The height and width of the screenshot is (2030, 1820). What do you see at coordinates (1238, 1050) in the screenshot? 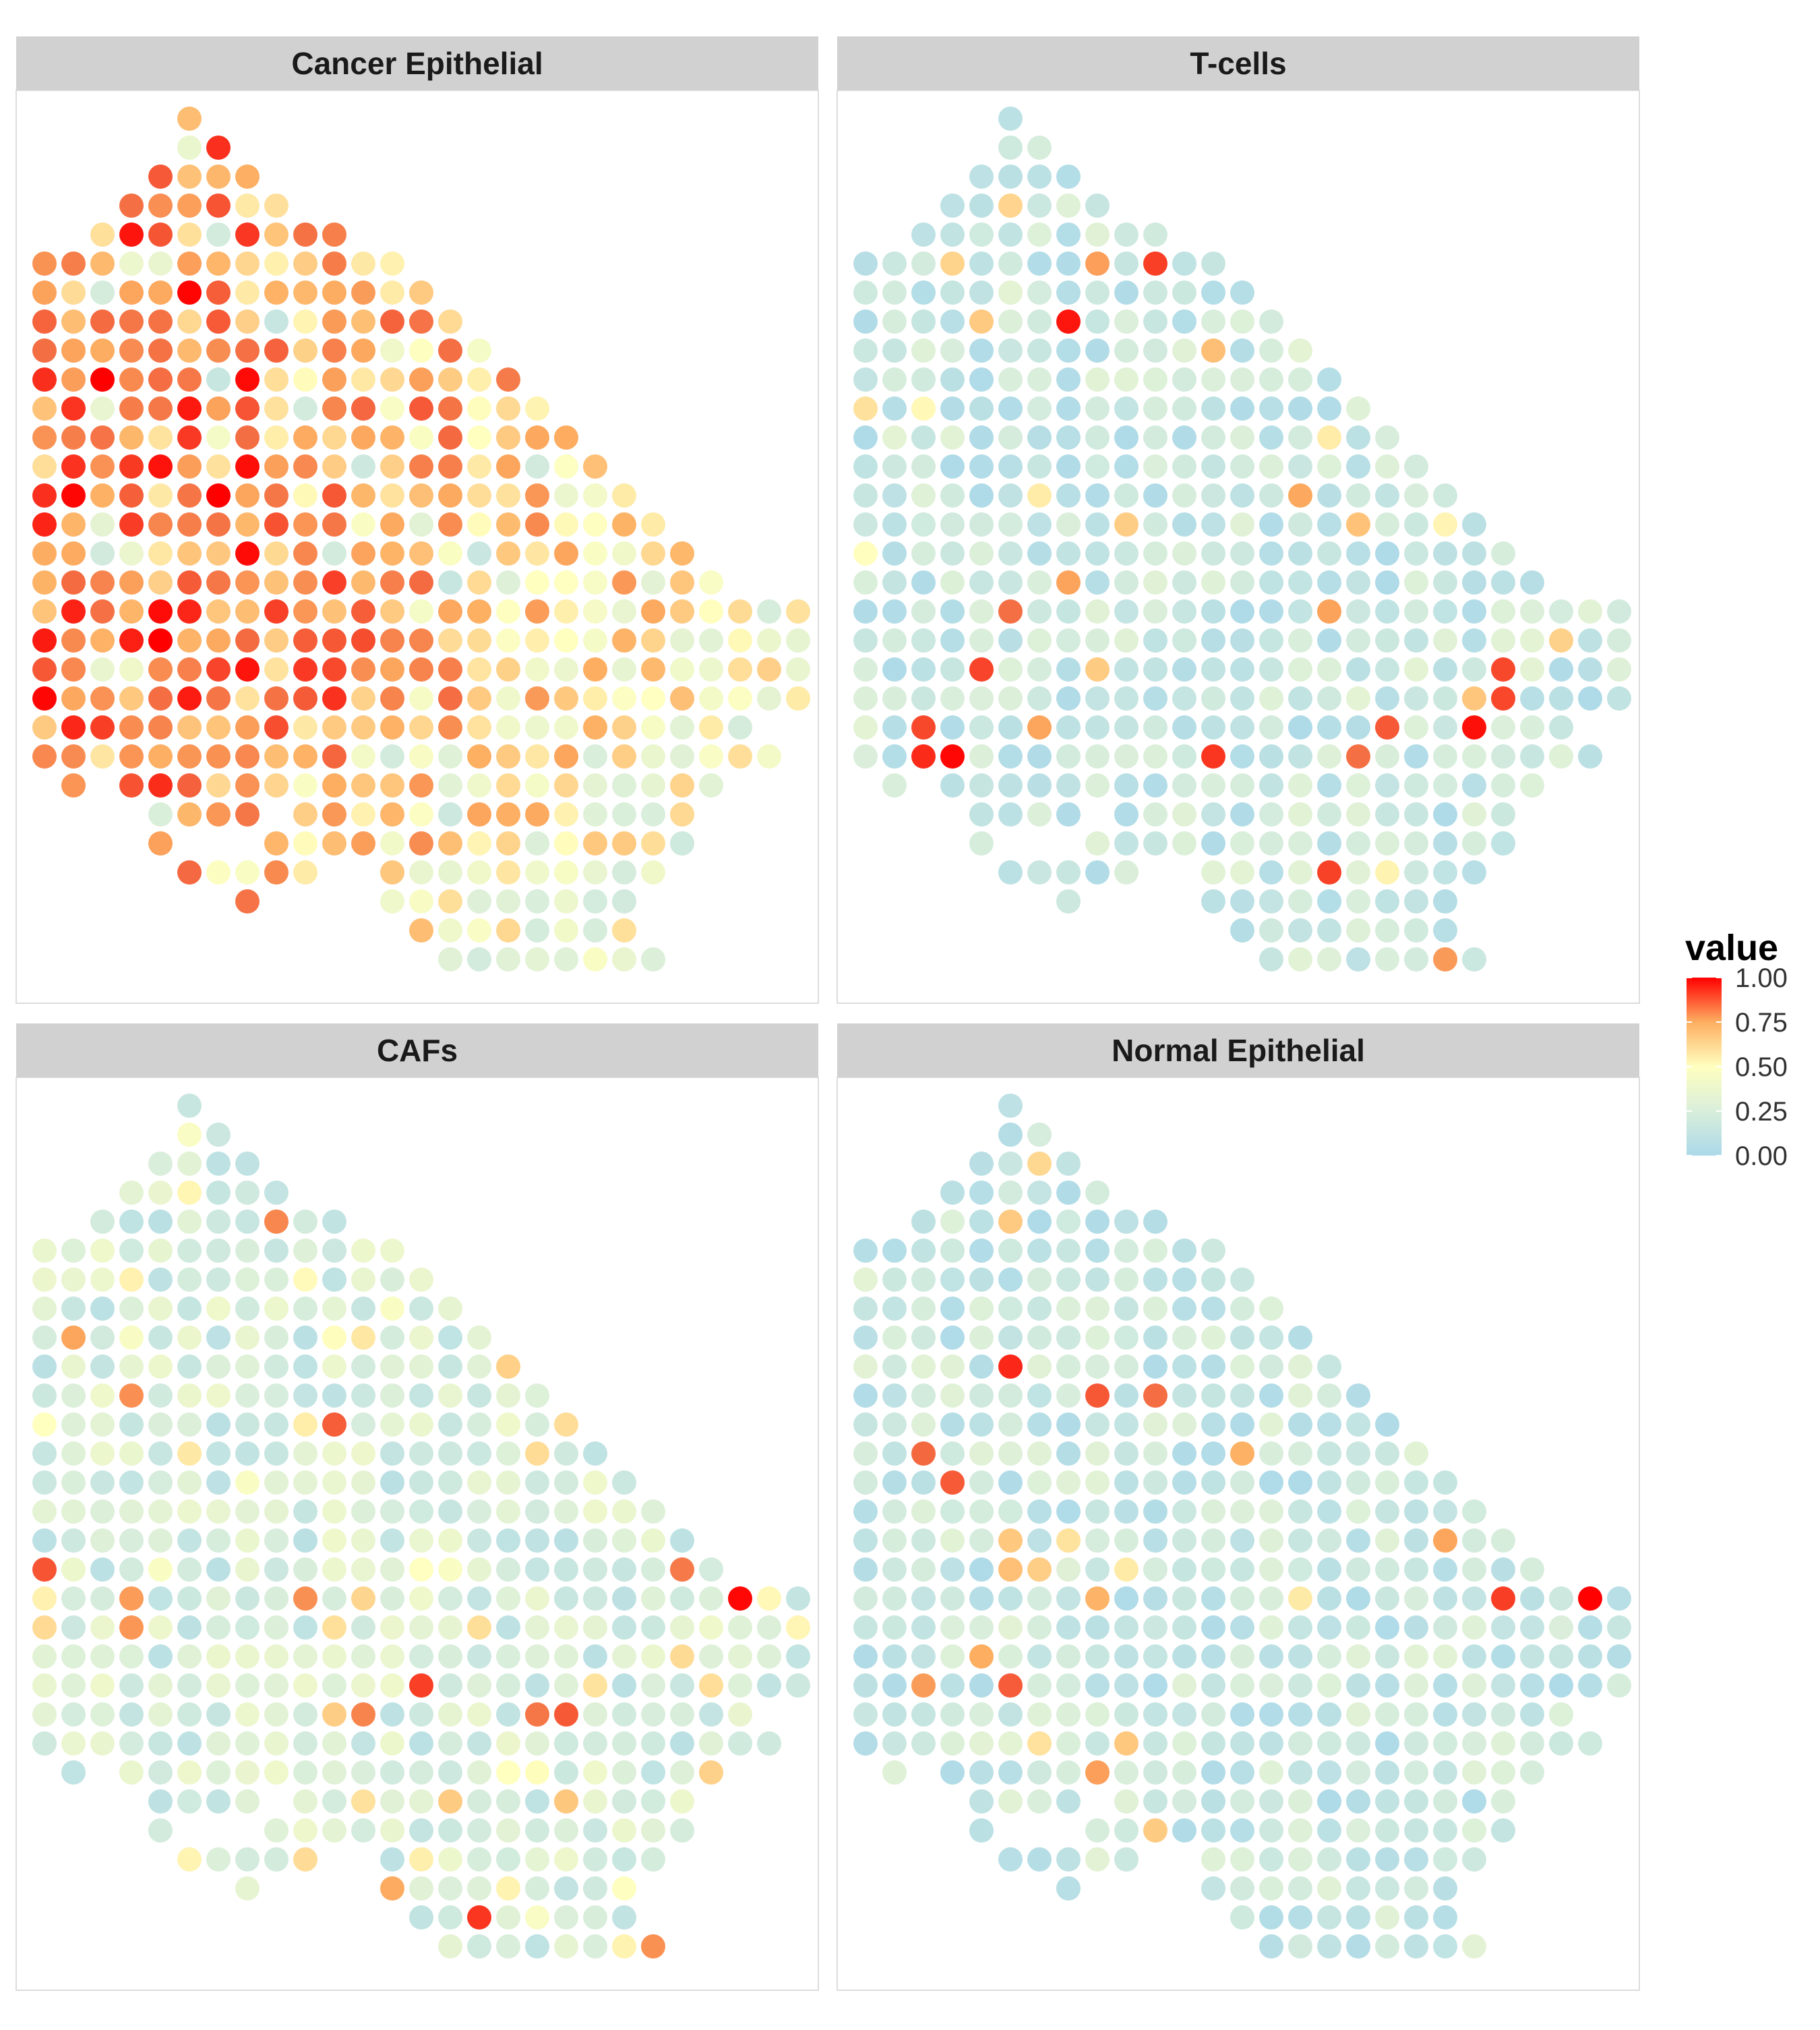
I see `facet-strip` at bounding box center [1238, 1050].